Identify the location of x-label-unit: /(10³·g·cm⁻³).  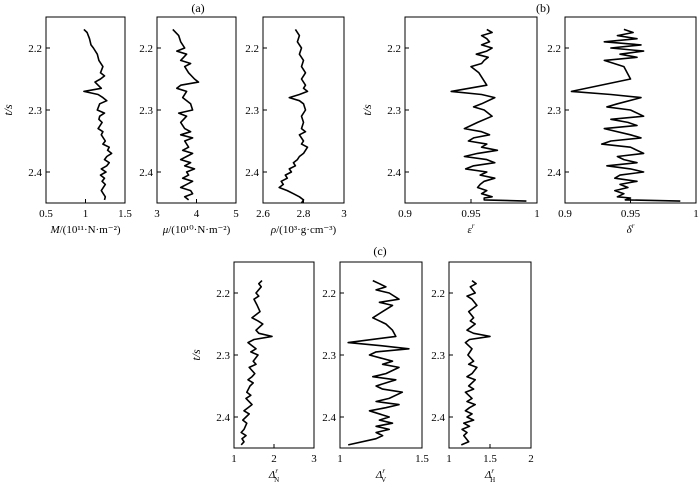
(306, 230).